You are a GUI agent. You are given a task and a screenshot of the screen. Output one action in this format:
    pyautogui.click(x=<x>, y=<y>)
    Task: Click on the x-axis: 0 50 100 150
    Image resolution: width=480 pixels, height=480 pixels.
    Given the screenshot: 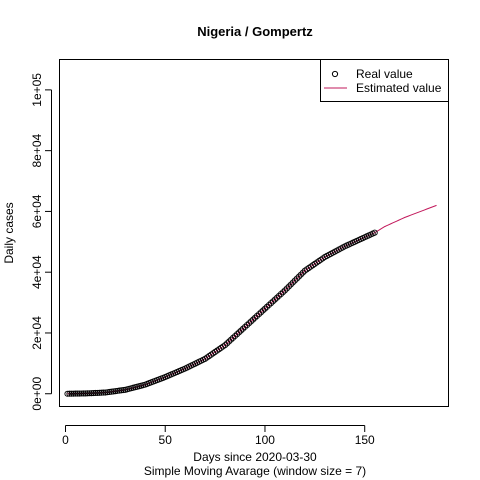 What is the action you would take?
    pyautogui.click(x=218, y=436)
    